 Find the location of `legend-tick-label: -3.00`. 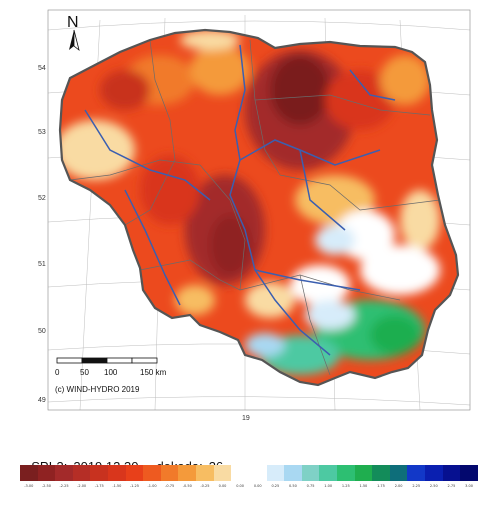

legend-tick-label: -3.00 is located at coordinates (29, 486).